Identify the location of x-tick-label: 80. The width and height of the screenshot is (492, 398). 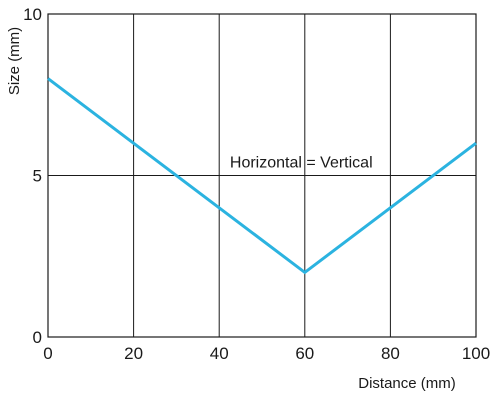
(390, 353).